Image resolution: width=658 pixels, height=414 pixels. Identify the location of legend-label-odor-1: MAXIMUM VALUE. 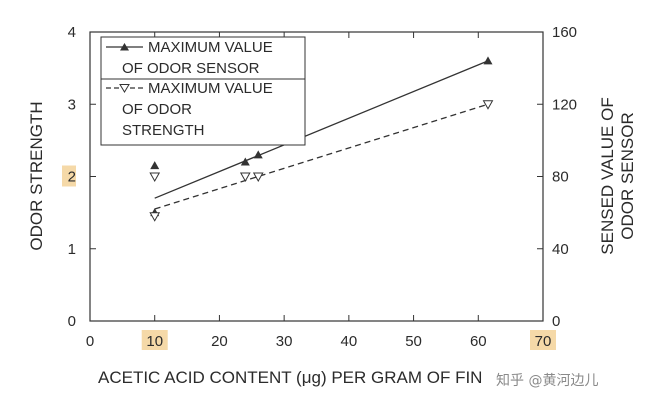
(210, 88).